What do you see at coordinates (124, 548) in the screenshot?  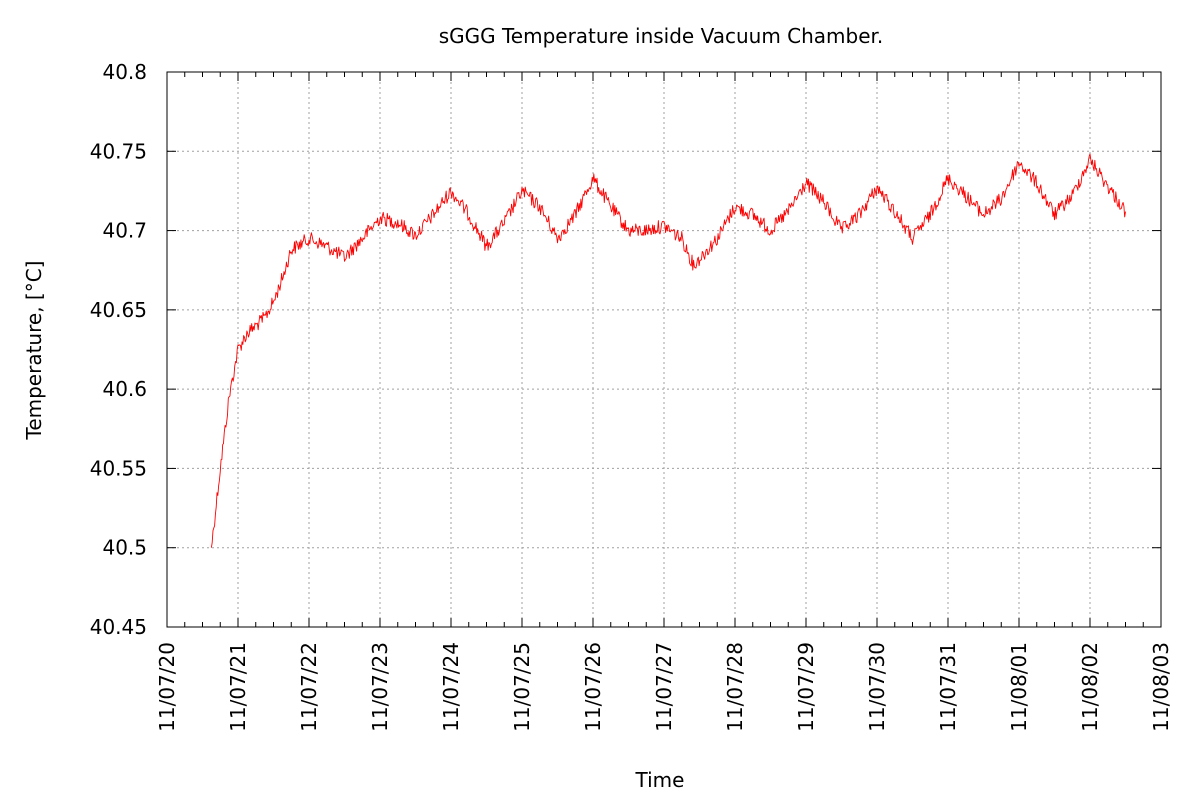 I see `y-tick-label: 40.5` at bounding box center [124, 548].